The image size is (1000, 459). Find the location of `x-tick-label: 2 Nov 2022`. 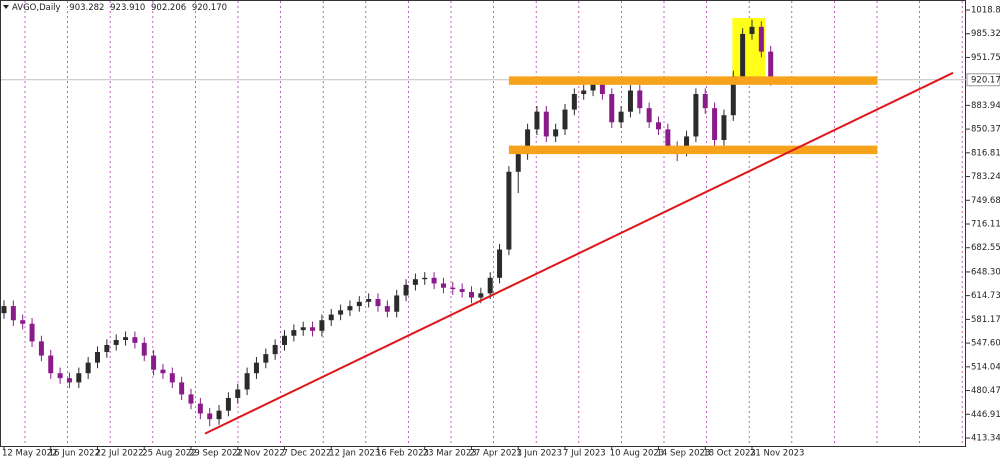

x-tick-label: 2 Nov 2022 is located at coordinates (260, 454).